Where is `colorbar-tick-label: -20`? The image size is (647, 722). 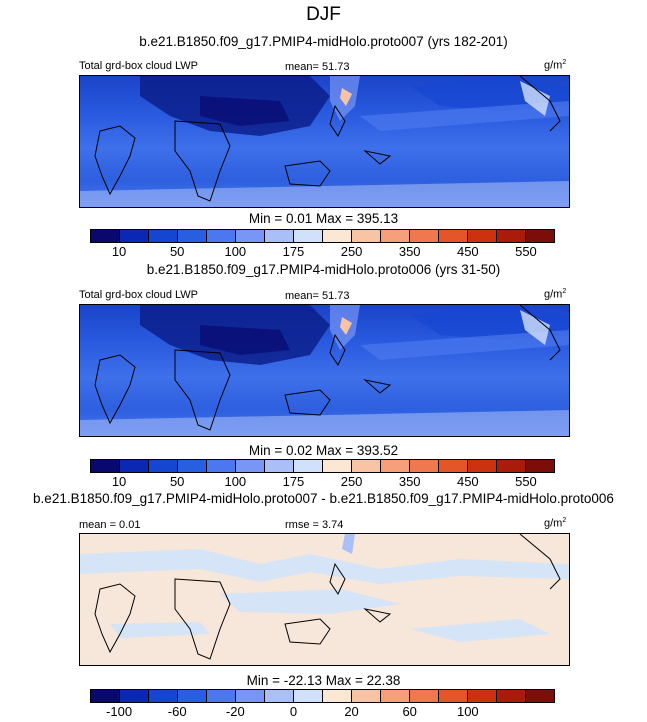
colorbar-tick-label: -20 is located at coordinates (235, 711).